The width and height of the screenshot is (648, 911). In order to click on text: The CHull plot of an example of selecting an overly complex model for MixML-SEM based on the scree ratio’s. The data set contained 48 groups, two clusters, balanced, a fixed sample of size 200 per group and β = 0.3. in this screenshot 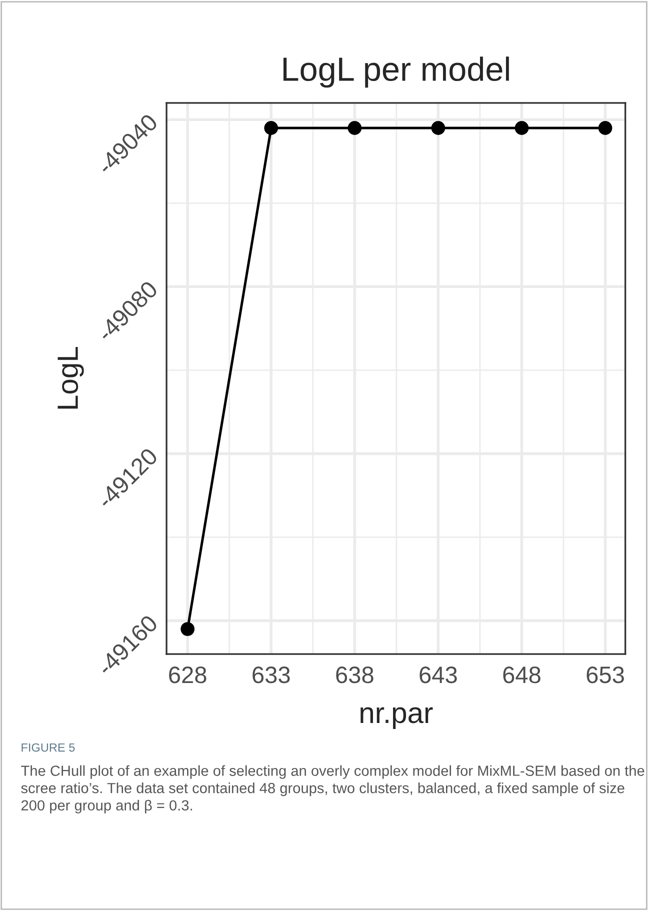, I will do `click(332, 789)`.